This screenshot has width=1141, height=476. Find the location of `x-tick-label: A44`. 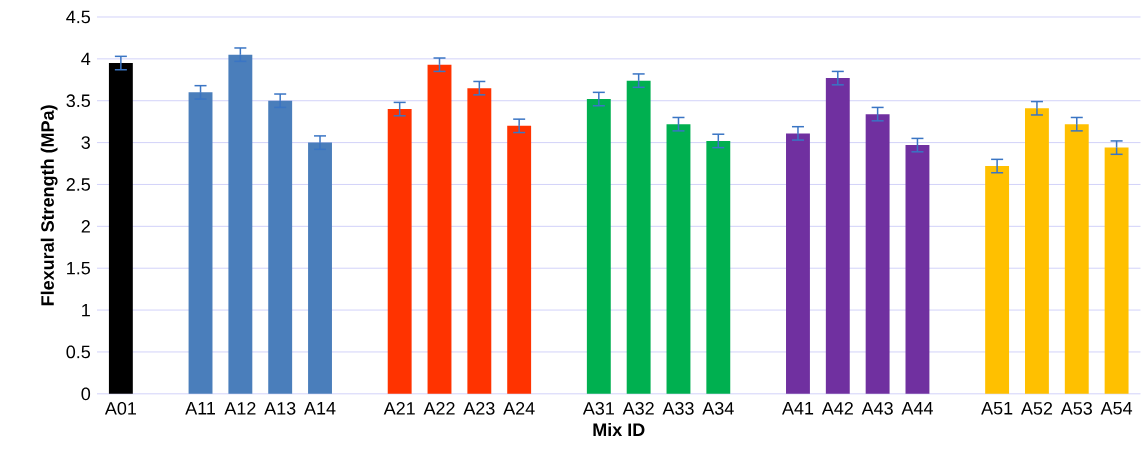

x-tick-label: A44 is located at coordinates (917, 408).